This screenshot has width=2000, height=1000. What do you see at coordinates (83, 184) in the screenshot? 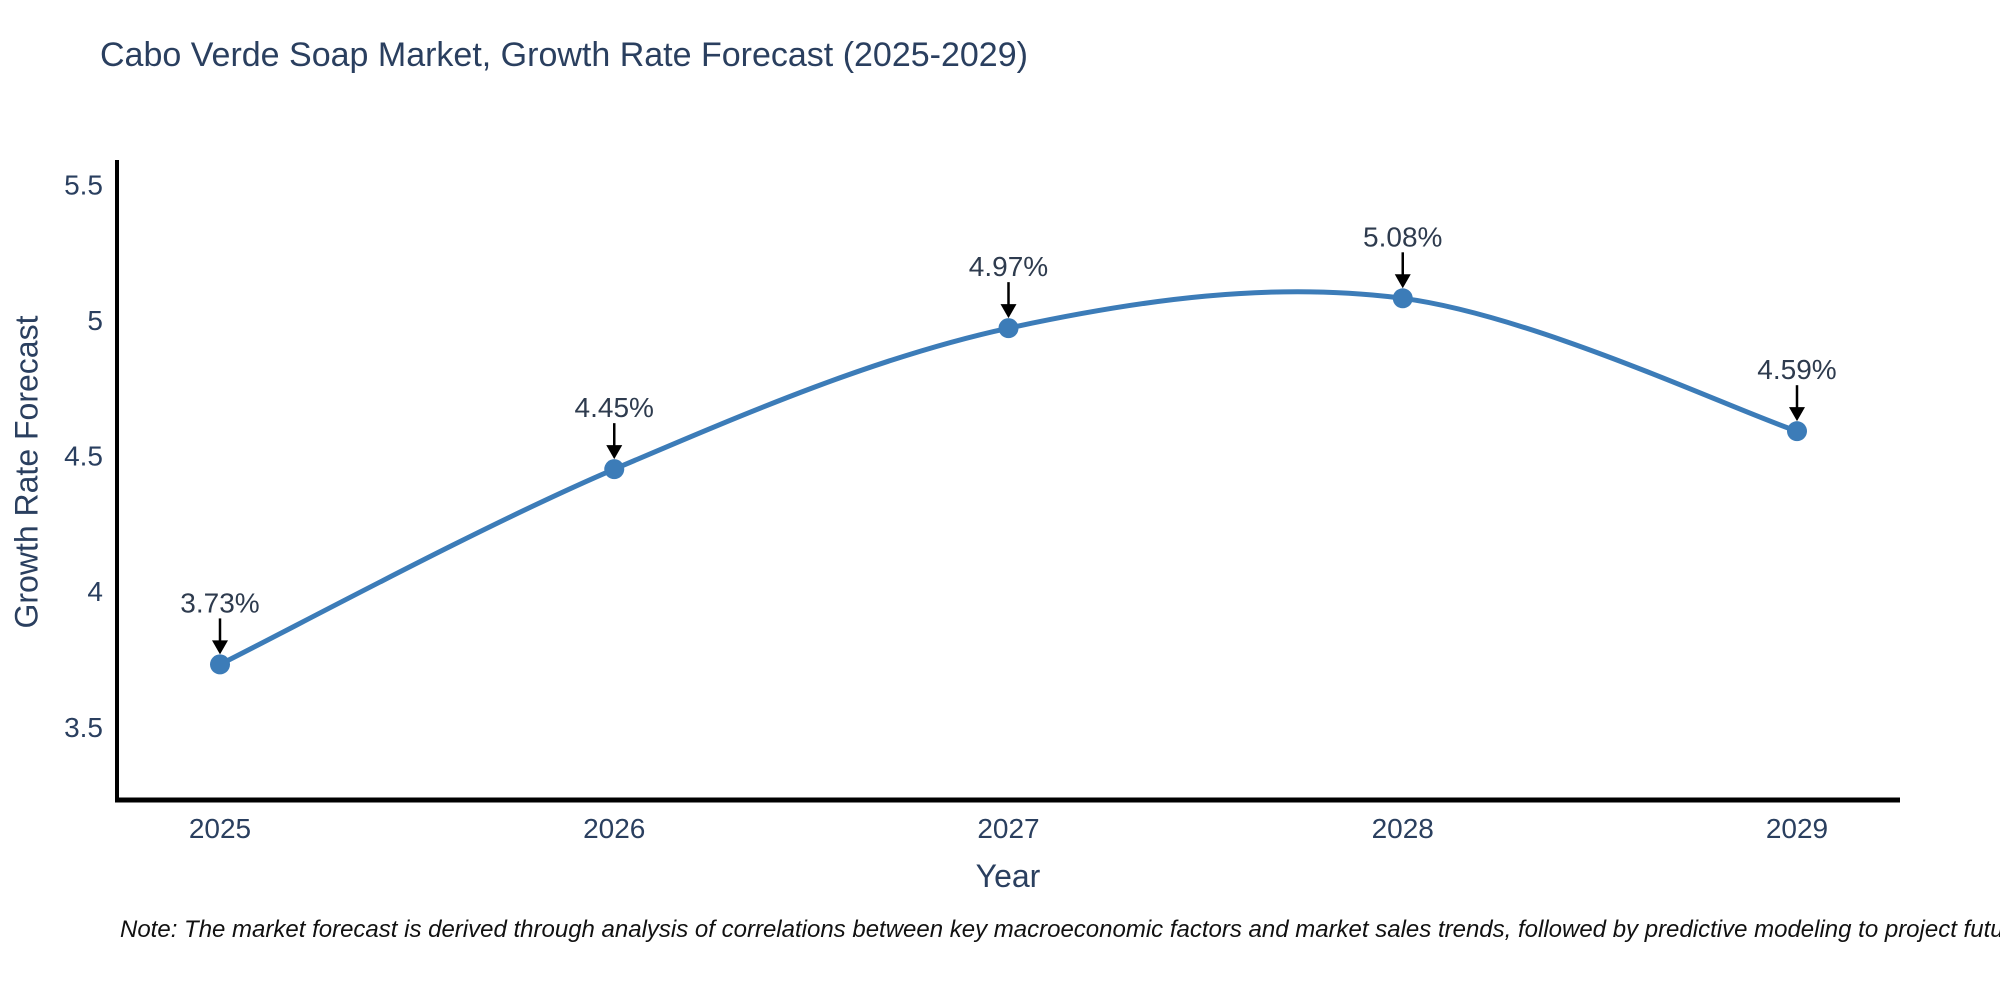
I see `y-tick-label: 5.5` at bounding box center [83, 184].